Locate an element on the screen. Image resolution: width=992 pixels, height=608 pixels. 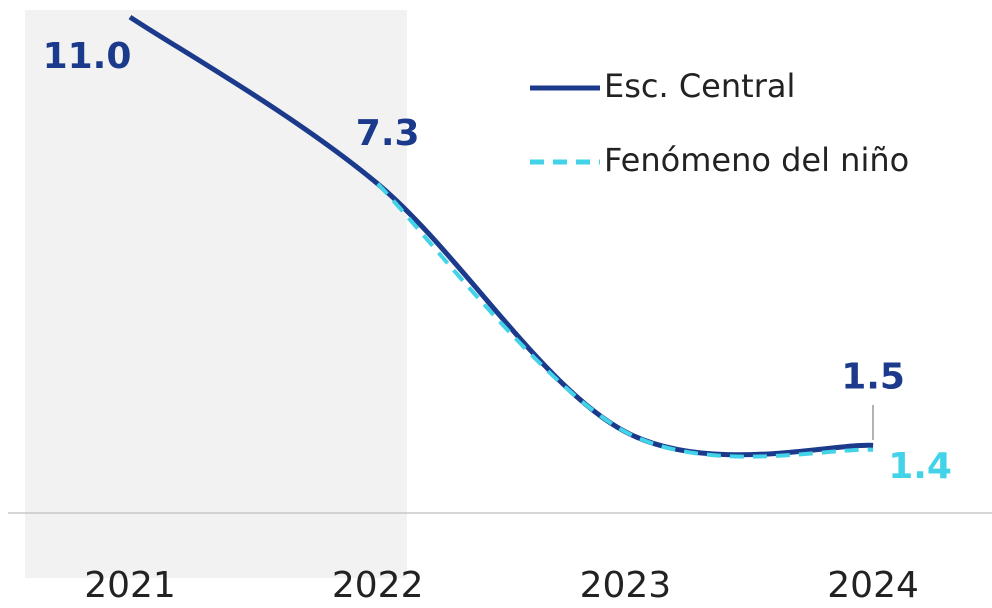
data-label: 1.4 is located at coordinates (920, 466).